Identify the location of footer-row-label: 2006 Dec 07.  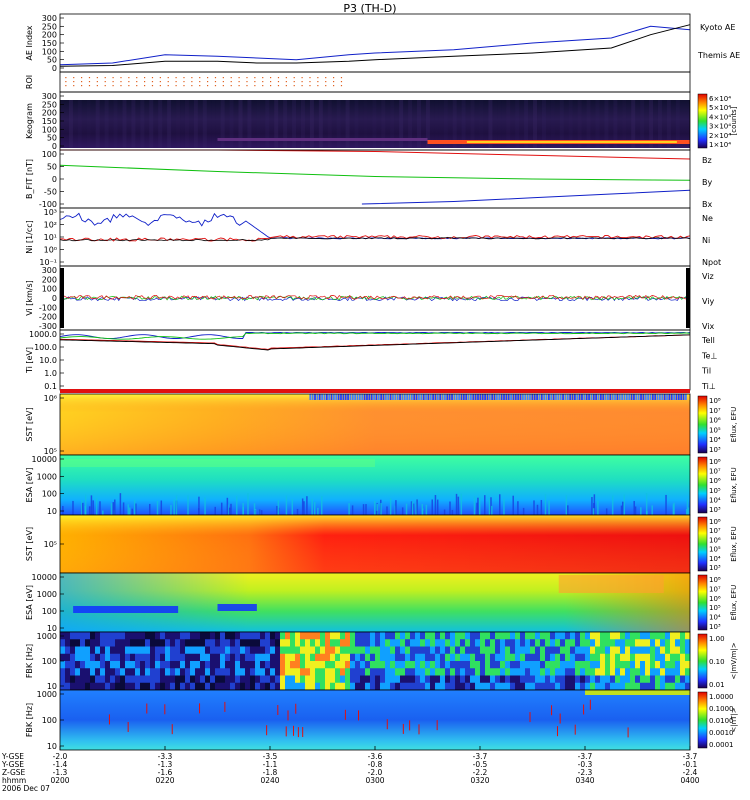
(26, 788).